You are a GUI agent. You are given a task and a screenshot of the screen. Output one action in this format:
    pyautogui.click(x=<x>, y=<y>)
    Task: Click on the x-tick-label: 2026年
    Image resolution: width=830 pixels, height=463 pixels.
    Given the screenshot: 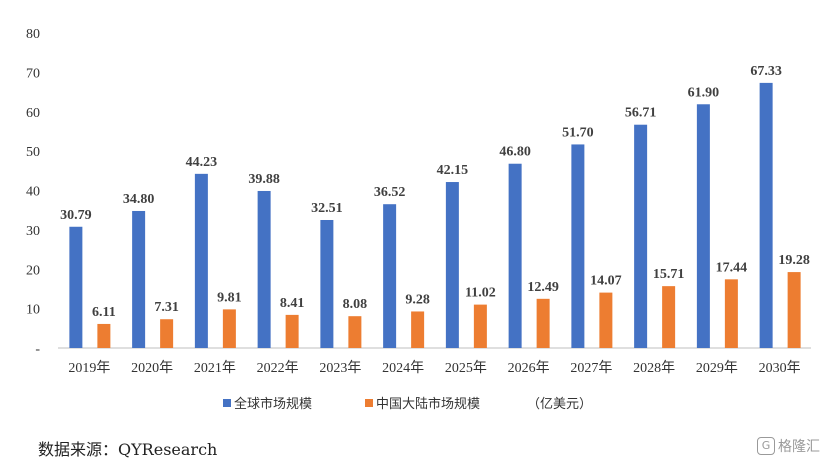 What is the action you would take?
    pyautogui.click(x=529, y=368)
    